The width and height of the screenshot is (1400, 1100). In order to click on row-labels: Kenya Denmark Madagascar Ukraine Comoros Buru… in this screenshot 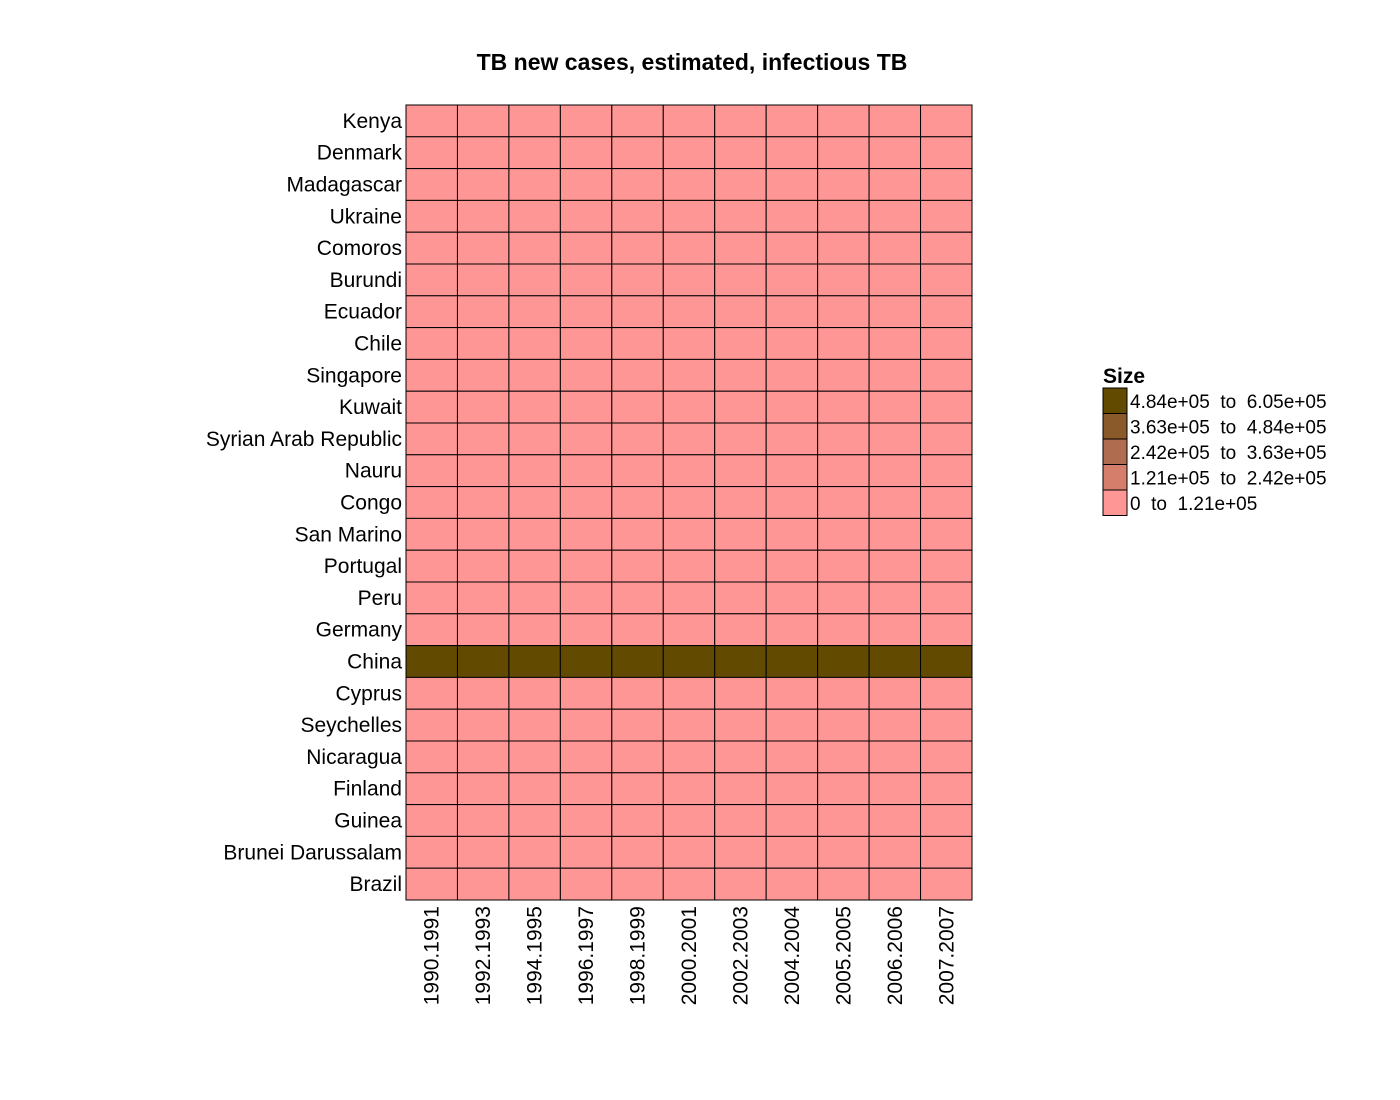, I will do `click(304, 503)`.